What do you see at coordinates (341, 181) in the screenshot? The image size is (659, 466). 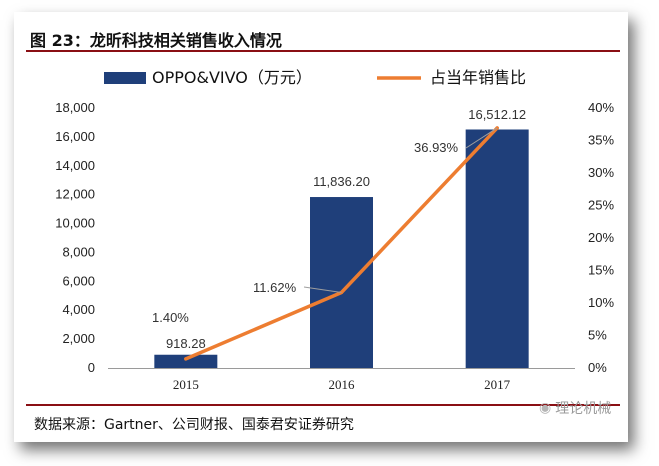 I see `bar-data-label: 11,836.20` at bounding box center [341, 181].